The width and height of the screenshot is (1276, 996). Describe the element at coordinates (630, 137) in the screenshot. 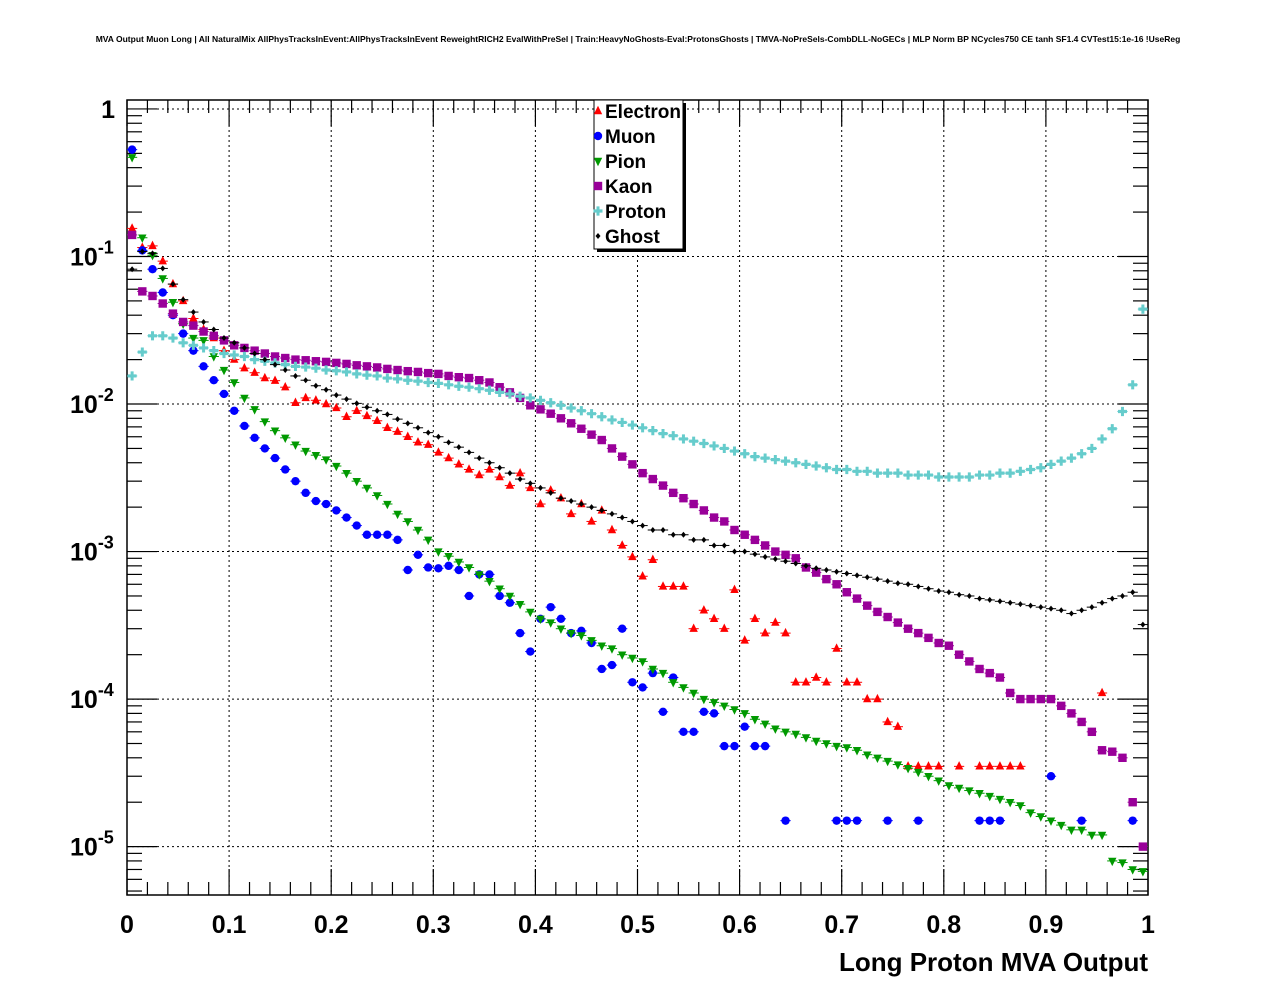

I see `legend-label: Muon` at that location.